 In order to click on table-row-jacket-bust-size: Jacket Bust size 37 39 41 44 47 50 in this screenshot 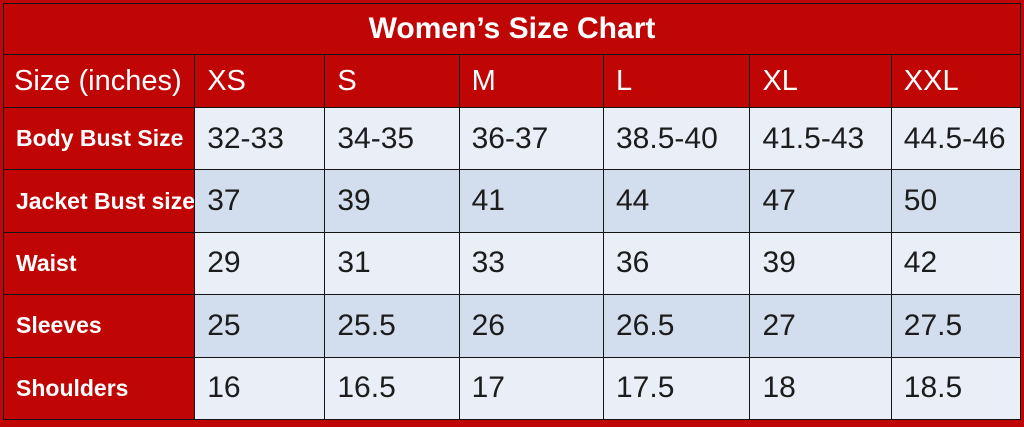, I will do `click(512, 201)`.